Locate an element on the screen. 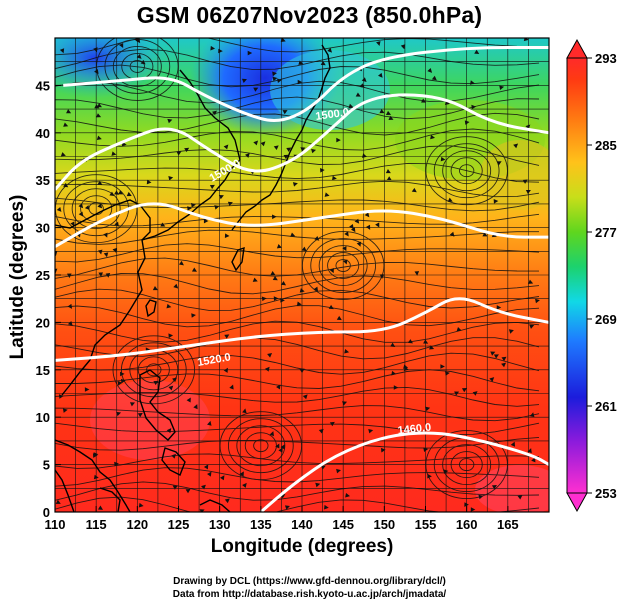  colorbar-tick-label: 293 is located at coordinates (606, 58).